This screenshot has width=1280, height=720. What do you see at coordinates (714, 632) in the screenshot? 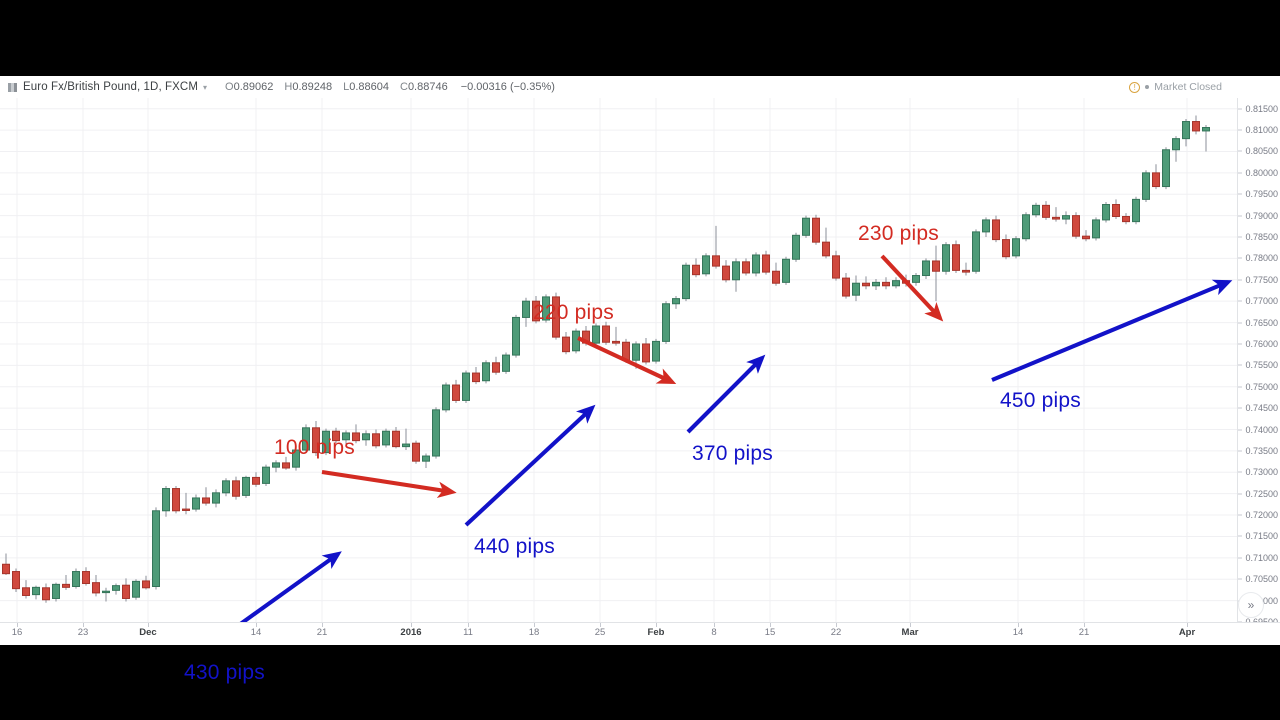
I see `time-tick-label: 8` at bounding box center [714, 632].